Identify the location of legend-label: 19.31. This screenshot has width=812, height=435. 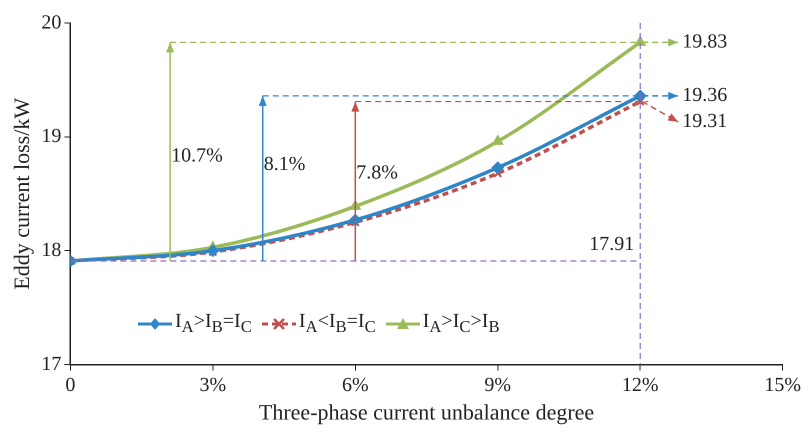
(705, 121).